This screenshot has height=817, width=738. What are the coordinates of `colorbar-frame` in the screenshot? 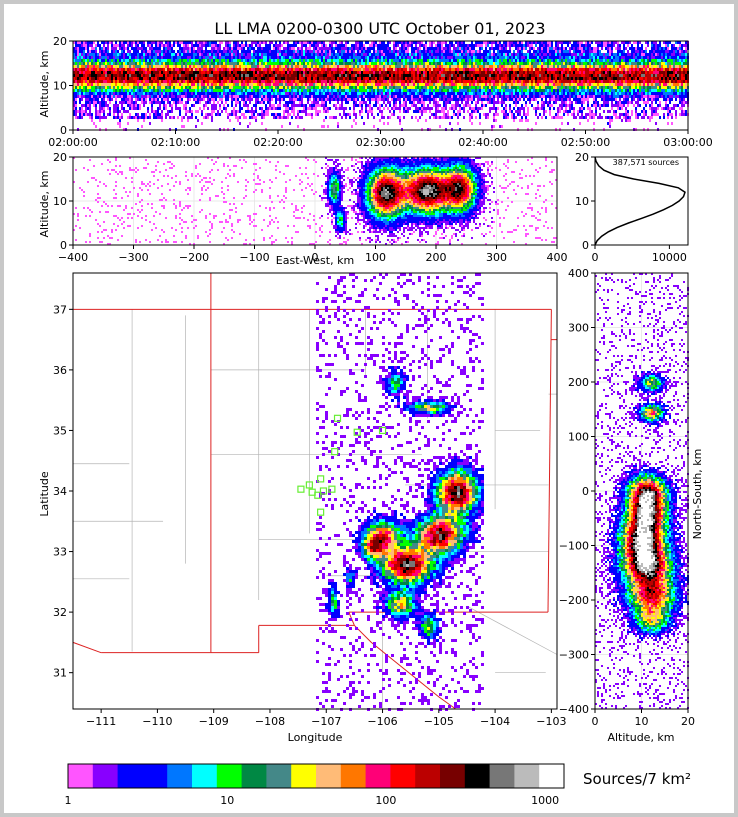 It's located at (316, 776).